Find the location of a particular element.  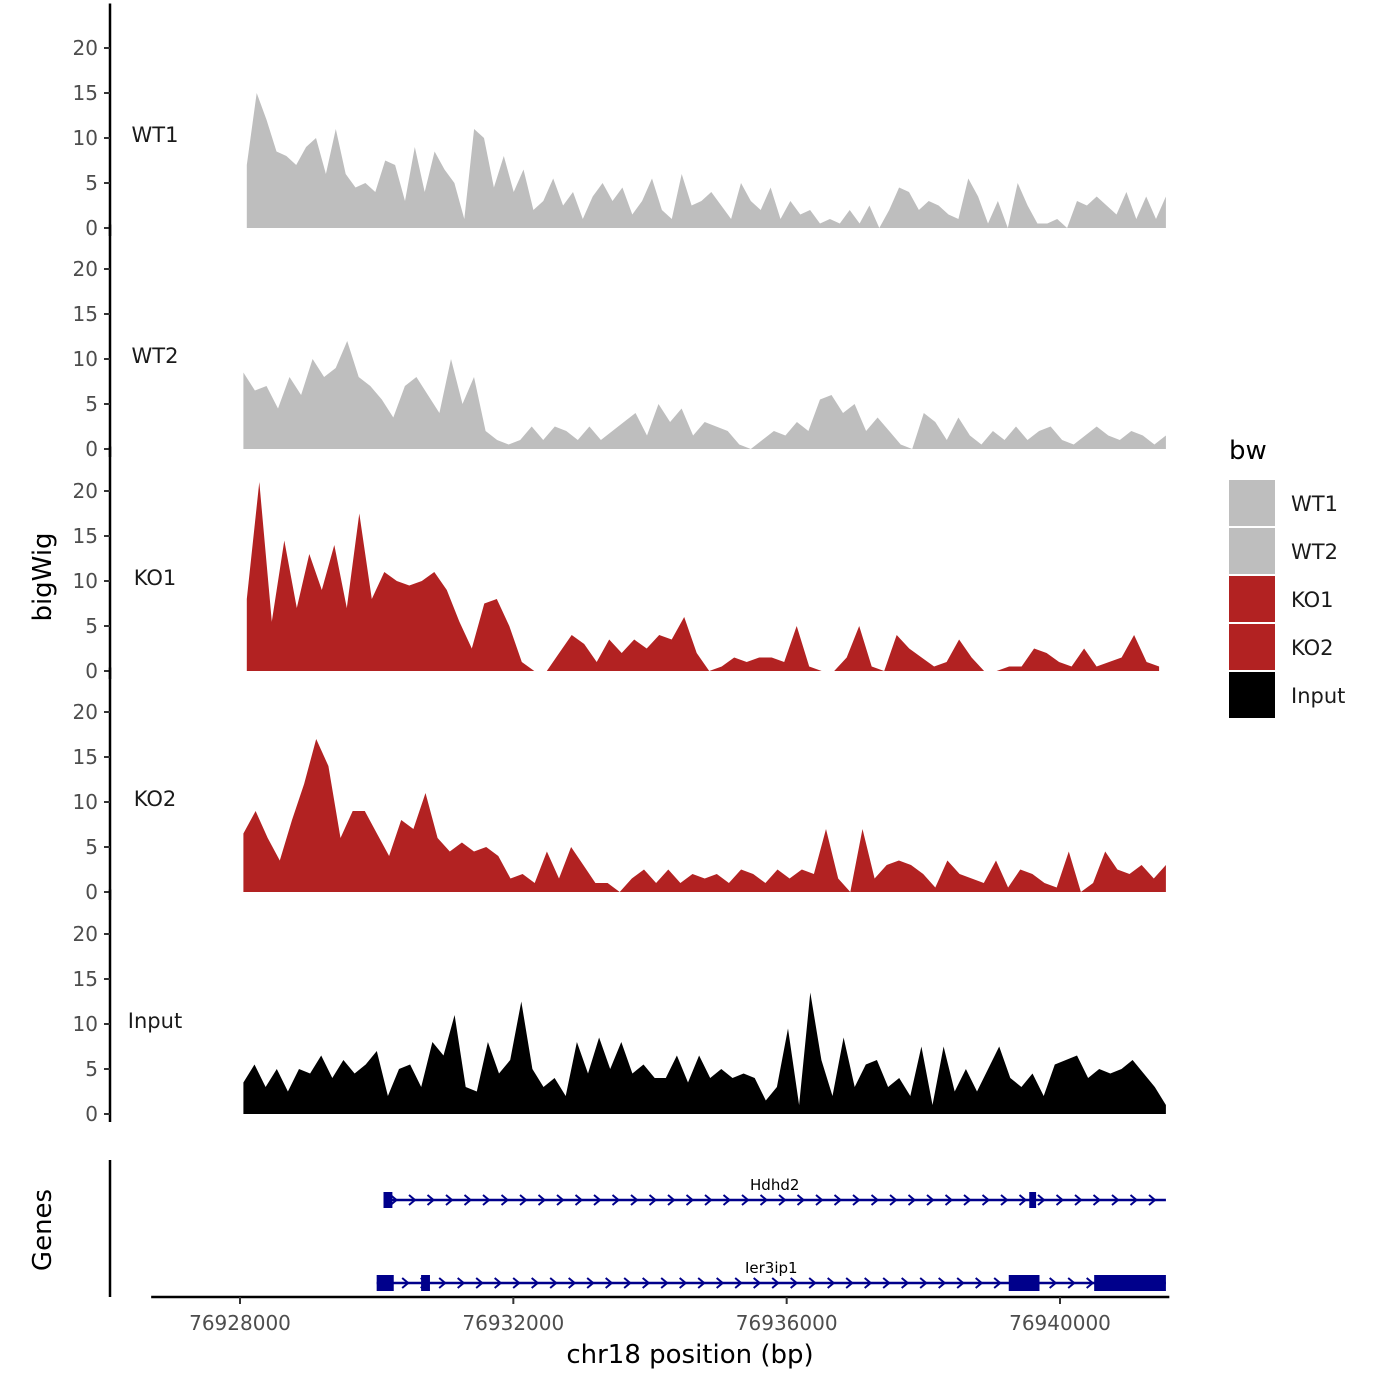

track-wt2: 0 5 10 15 20 WT2 is located at coordinates (619, 342).